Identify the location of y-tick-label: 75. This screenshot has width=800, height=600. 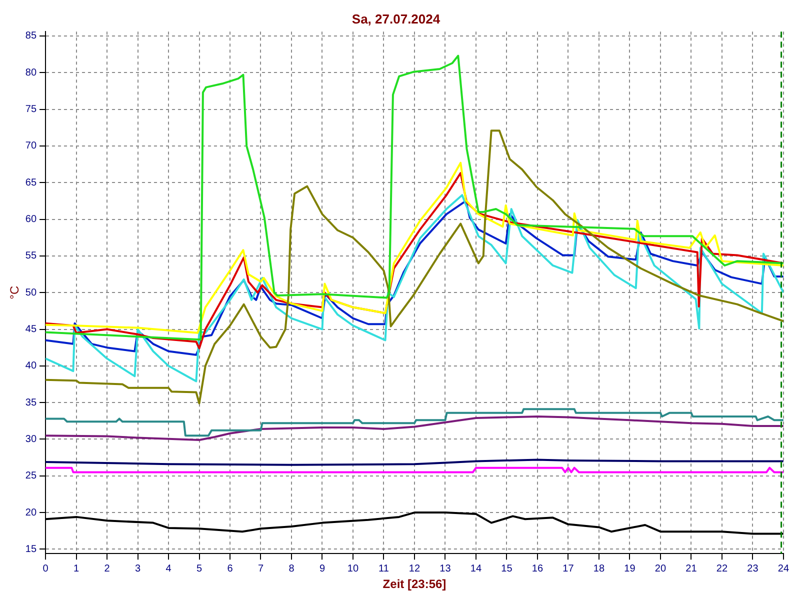
(31, 110).